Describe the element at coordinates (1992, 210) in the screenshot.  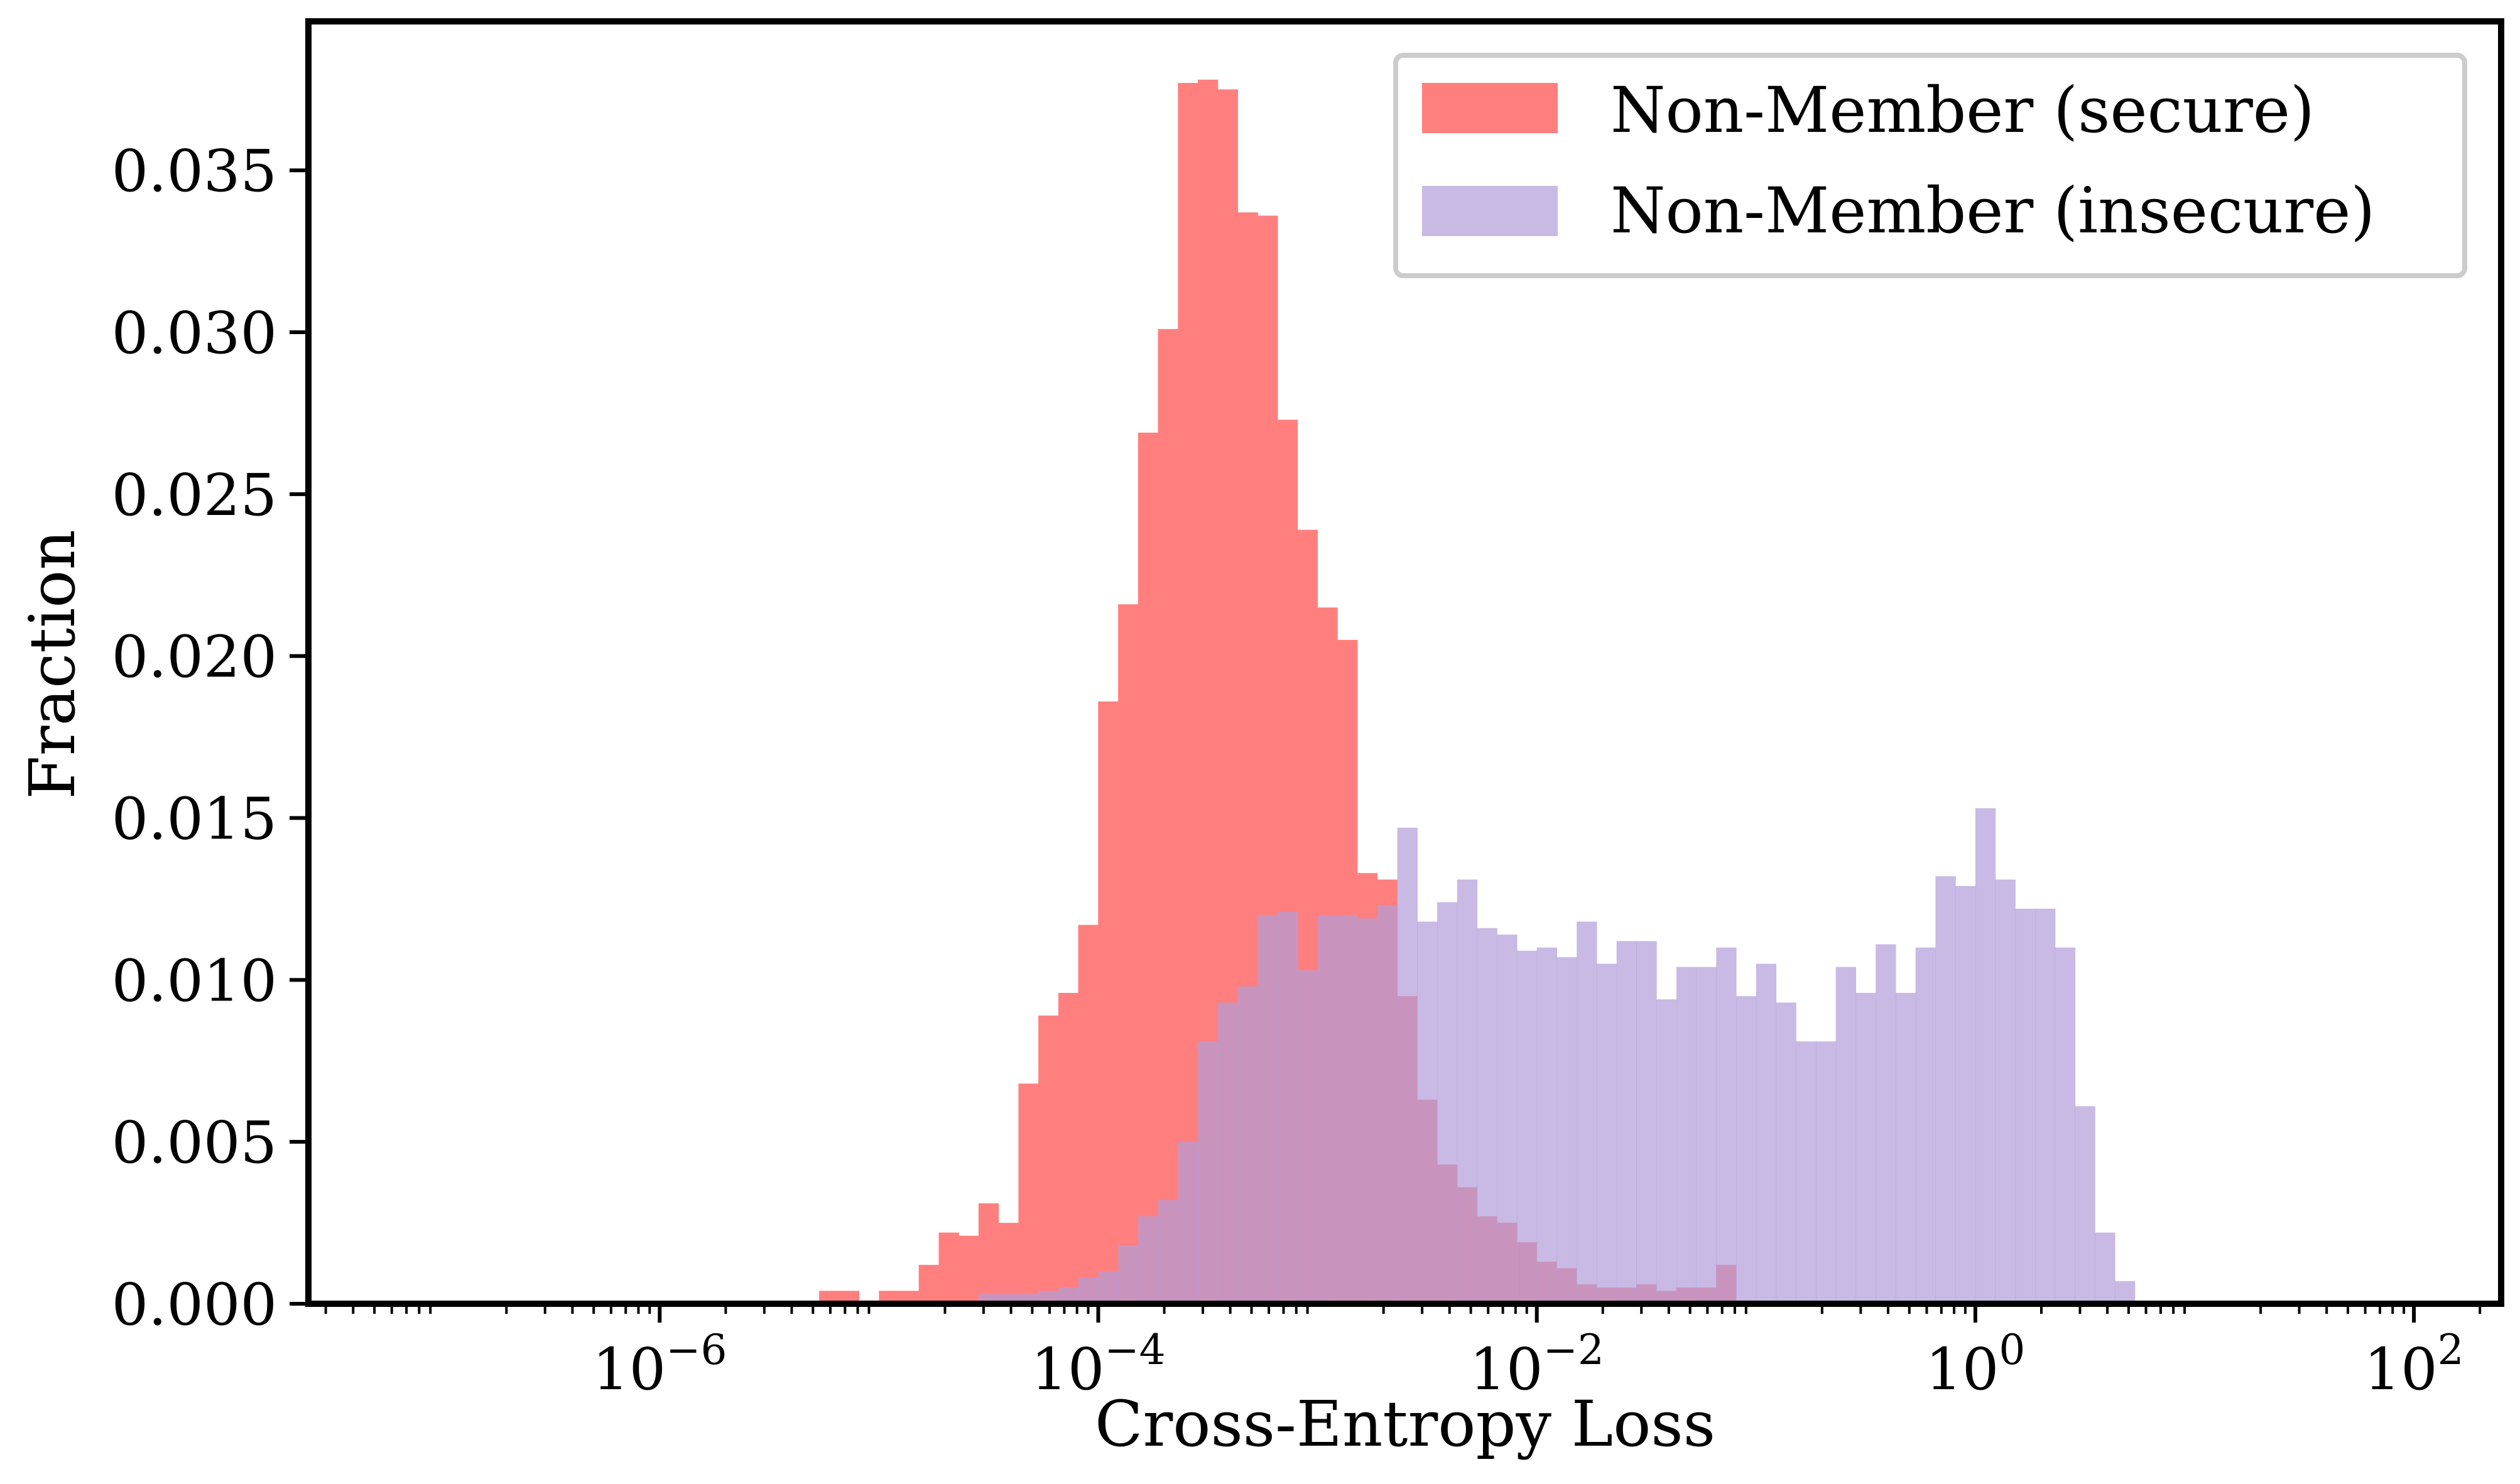
I see `legend-label-insecure: Non-Member (insecure)` at that location.